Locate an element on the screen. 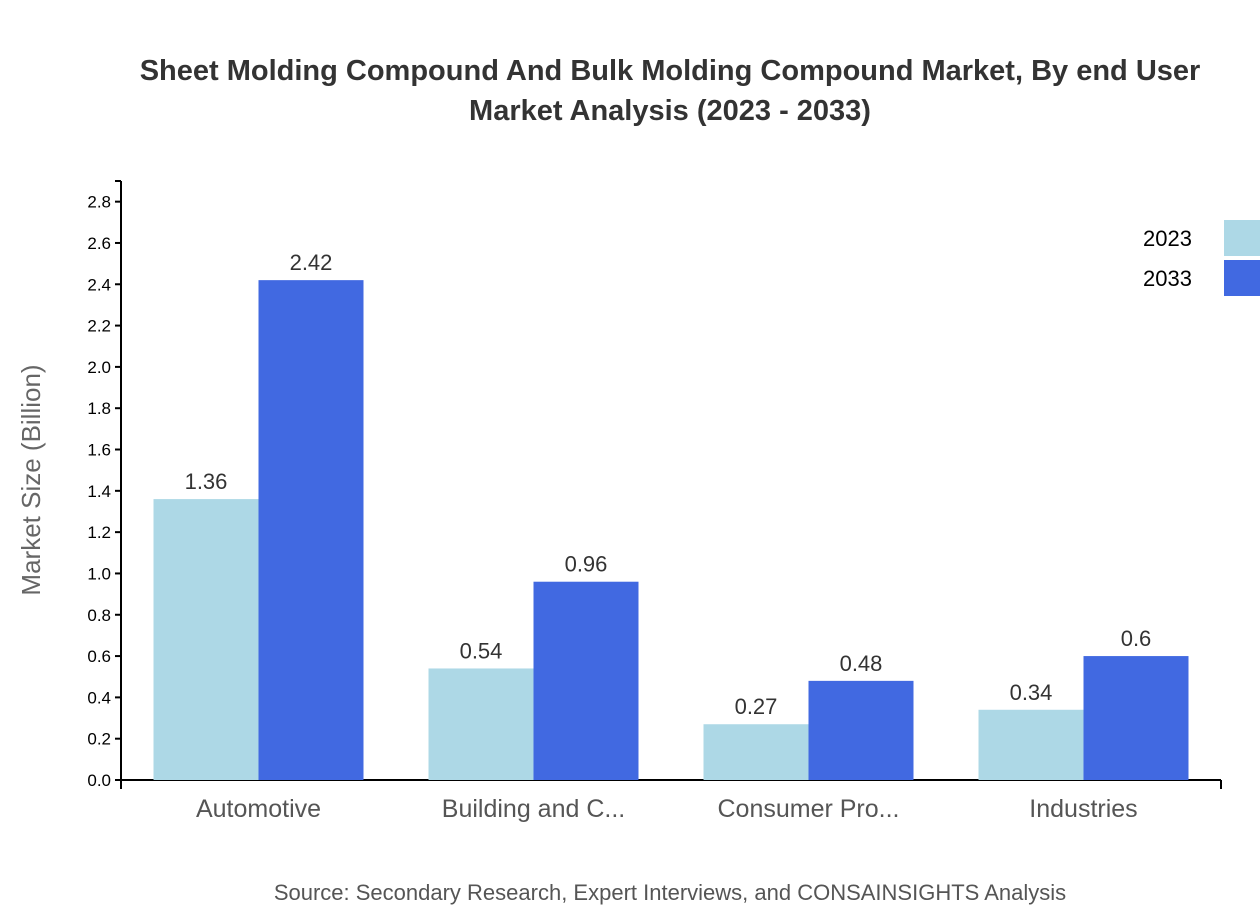  y-tick-label: 0.6 is located at coordinates (99, 656).